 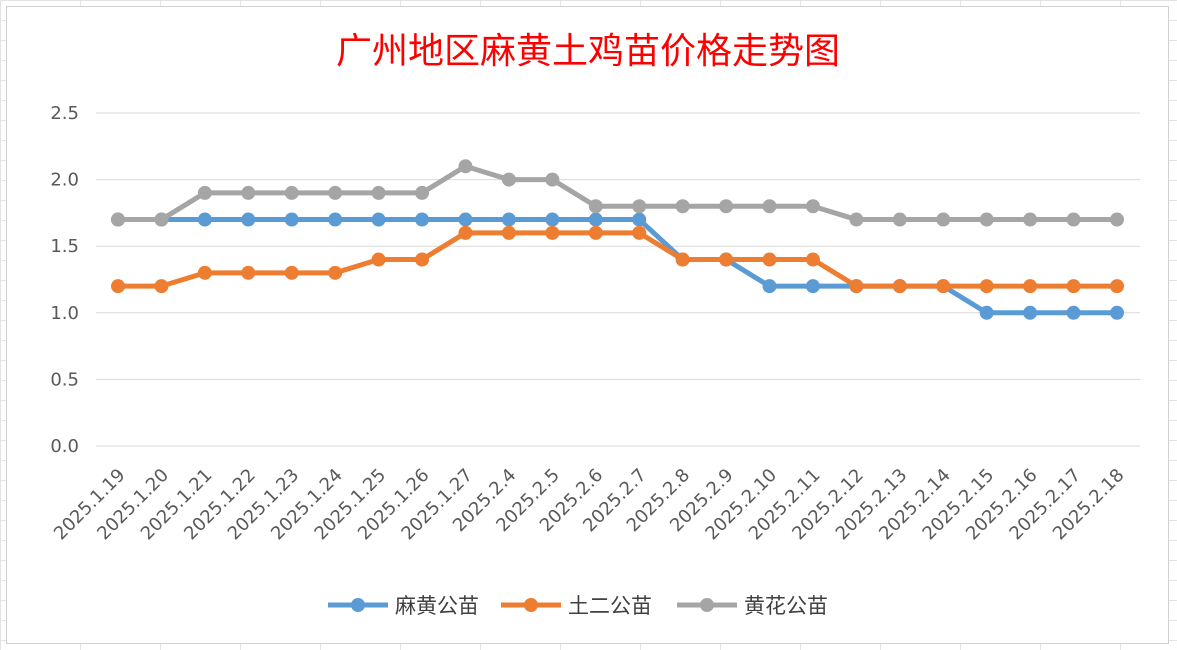 I want to click on y-tick-label: 2.0, so click(x=64, y=180).